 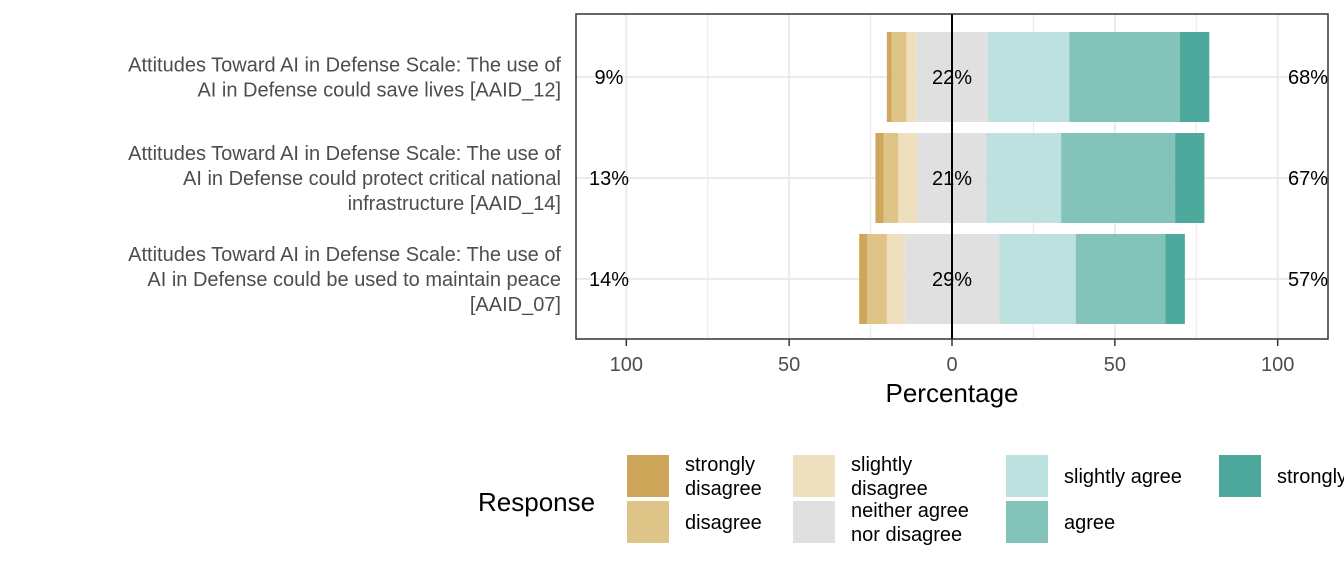 What do you see at coordinates (720, 465) in the screenshot?
I see `legend-label-line: strongly` at bounding box center [720, 465].